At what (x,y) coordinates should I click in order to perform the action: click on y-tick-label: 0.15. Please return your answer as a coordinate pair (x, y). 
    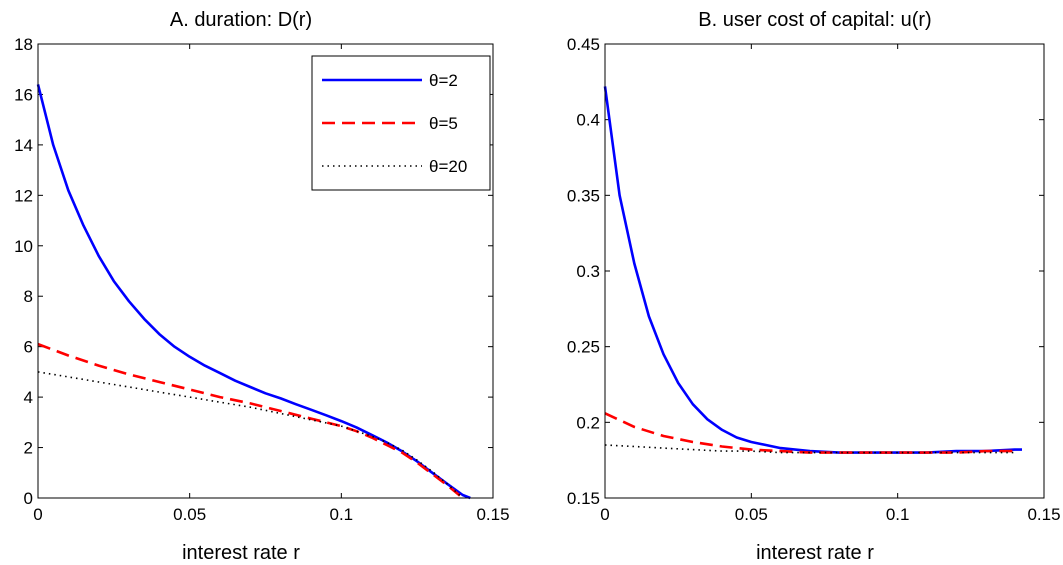
    Looking at the image, I should click on (583, 498).